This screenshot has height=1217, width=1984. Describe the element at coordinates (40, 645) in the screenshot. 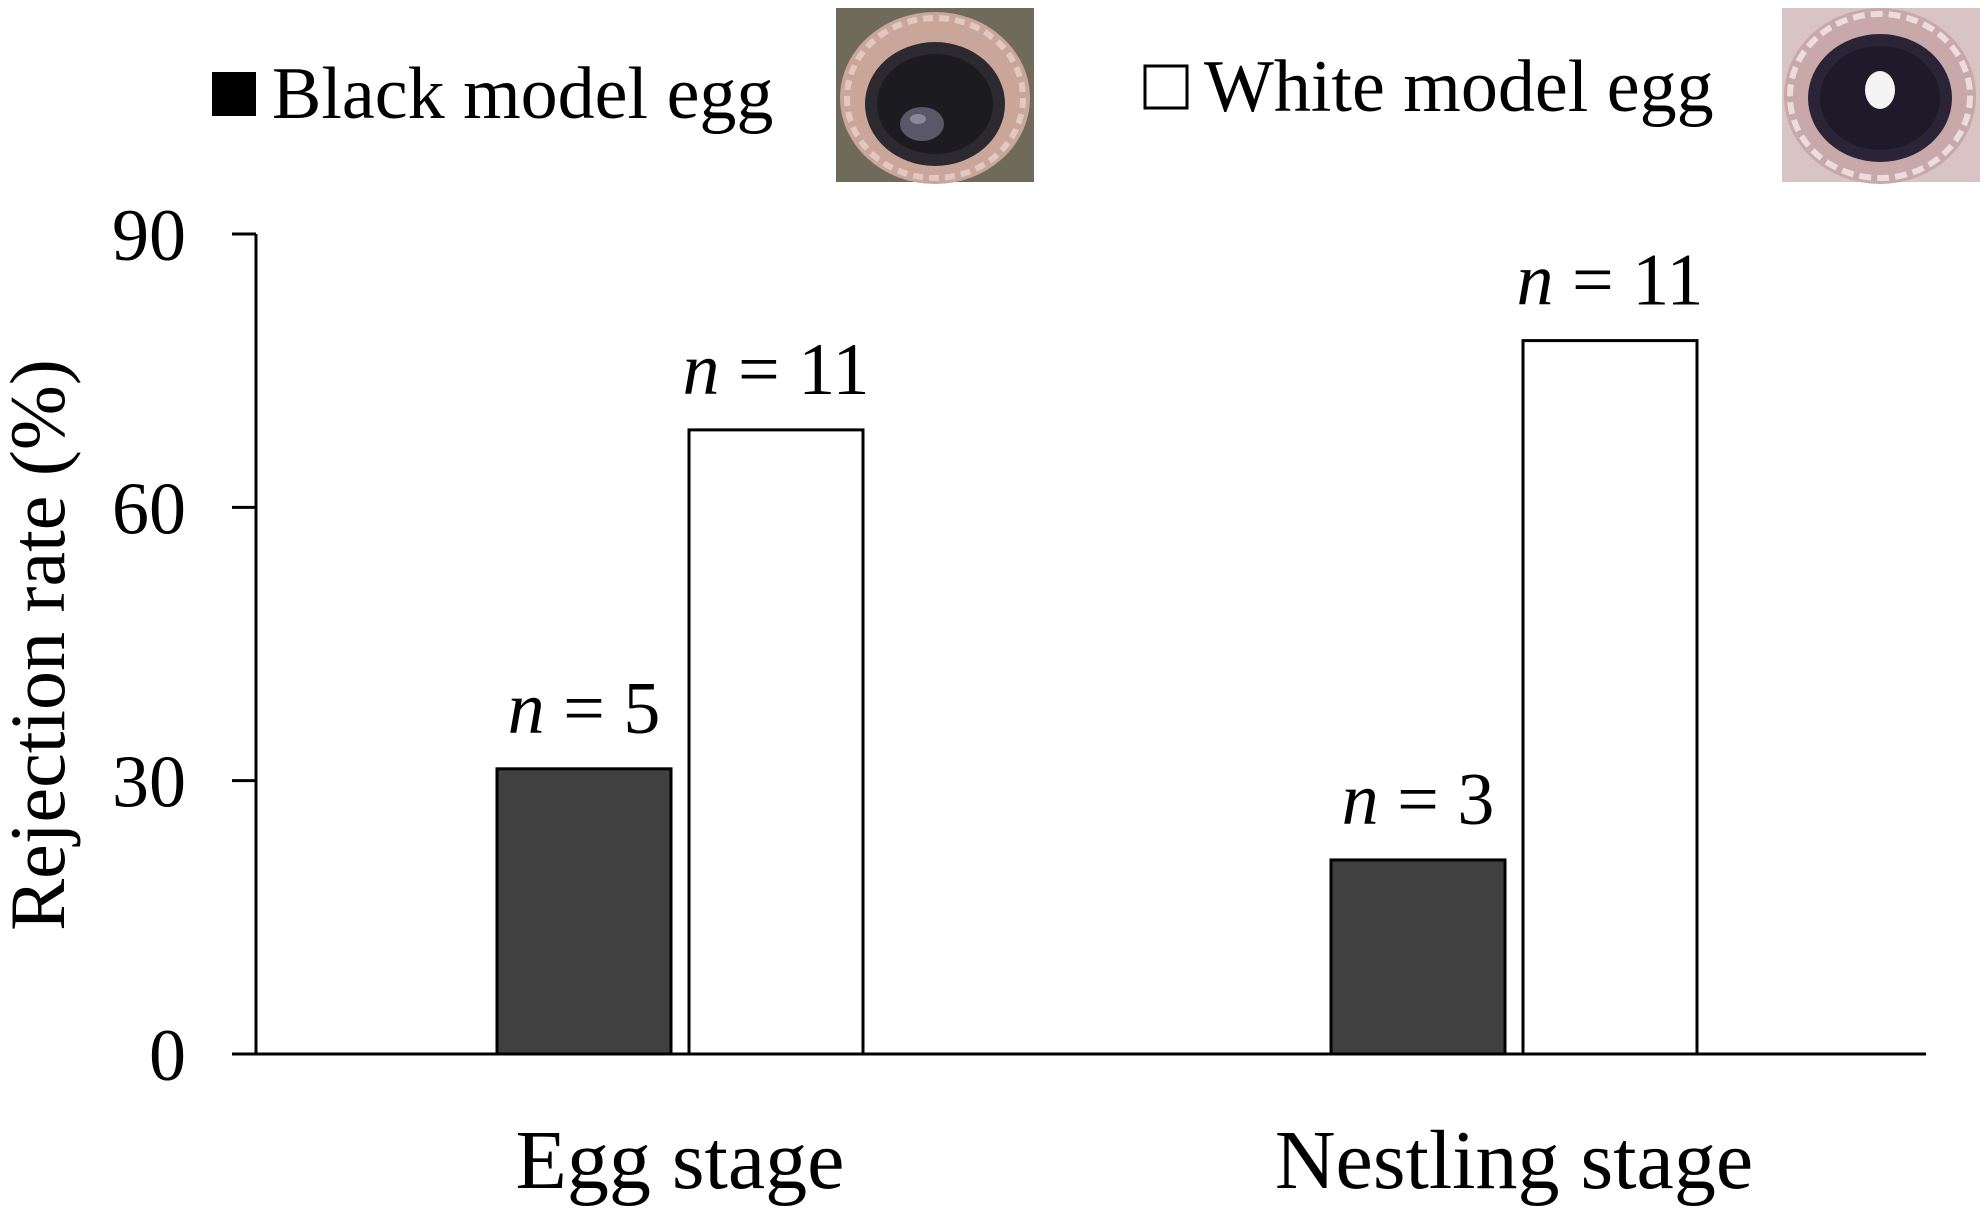

I see `y-axis-title: Rejection rate (%)` at that location.